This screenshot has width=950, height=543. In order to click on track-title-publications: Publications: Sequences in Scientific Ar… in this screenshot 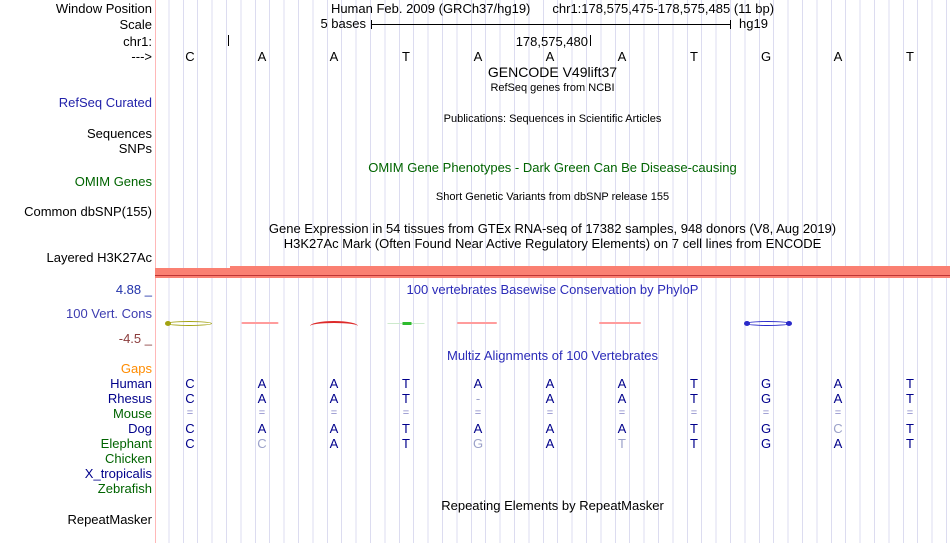, I will do `click(552, 119)`.